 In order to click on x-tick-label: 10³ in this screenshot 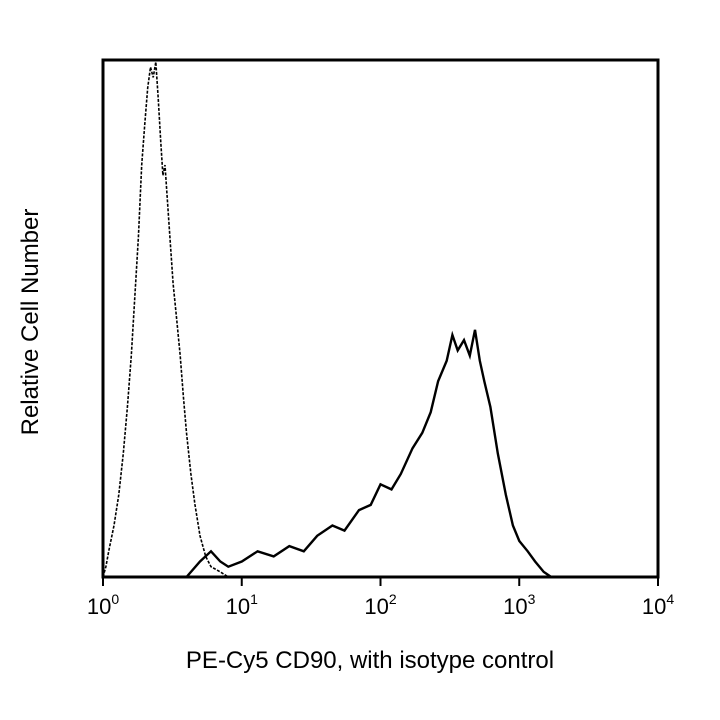, I will do `click(519, 605)`.